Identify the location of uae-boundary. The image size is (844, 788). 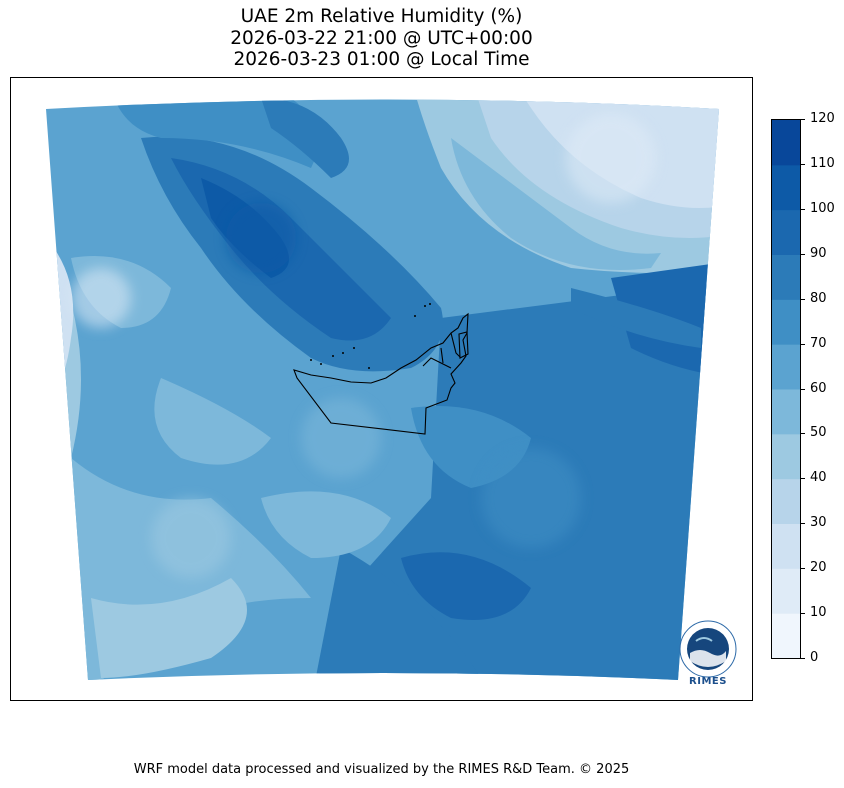
(381, 373).